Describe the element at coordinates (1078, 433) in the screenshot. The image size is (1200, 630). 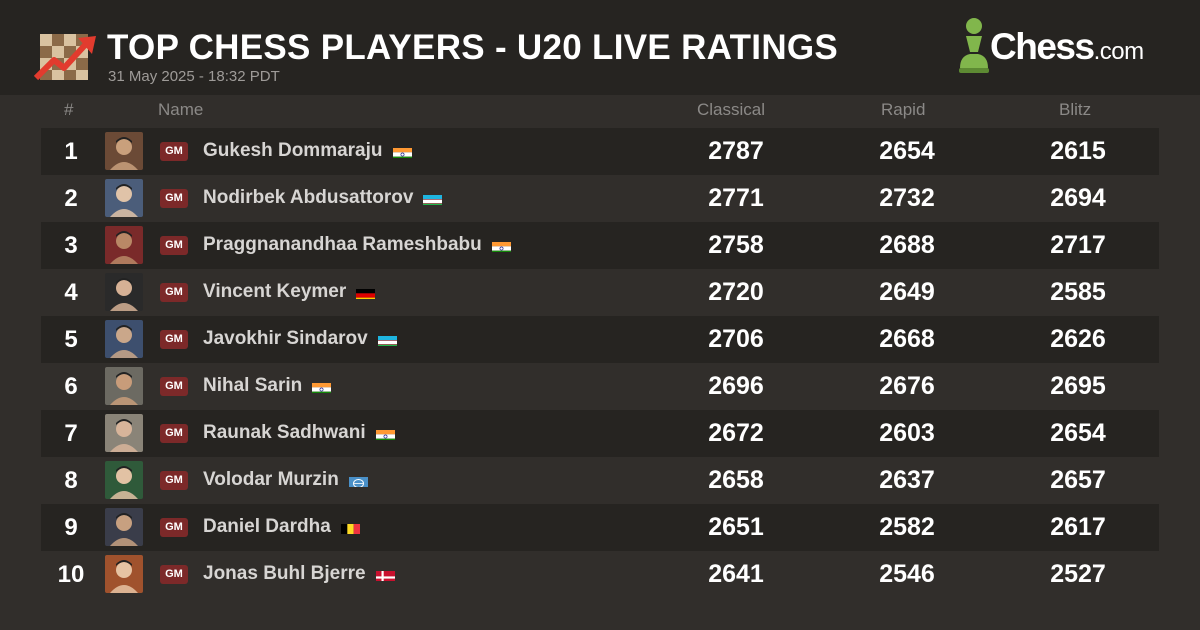
I see `blitz-rating: 2654` at that location.